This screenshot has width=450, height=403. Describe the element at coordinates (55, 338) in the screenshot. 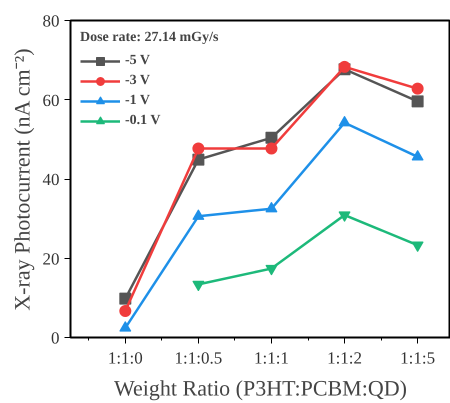

I see `y-tick-label: 0` at that location.